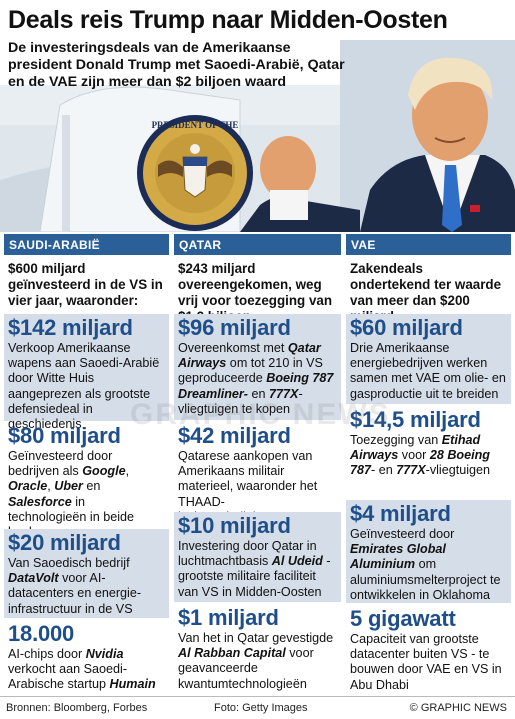 Image resolution: width=515 pixels, height=719 pixels. I want to click on company-name: Oracle, so click(28, 486).